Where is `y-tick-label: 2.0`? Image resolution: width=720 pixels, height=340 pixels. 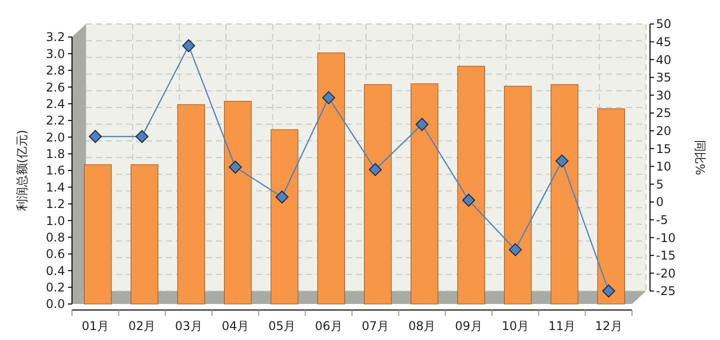
y-tick-label: 2.0 is located at coordinates (55, 137).